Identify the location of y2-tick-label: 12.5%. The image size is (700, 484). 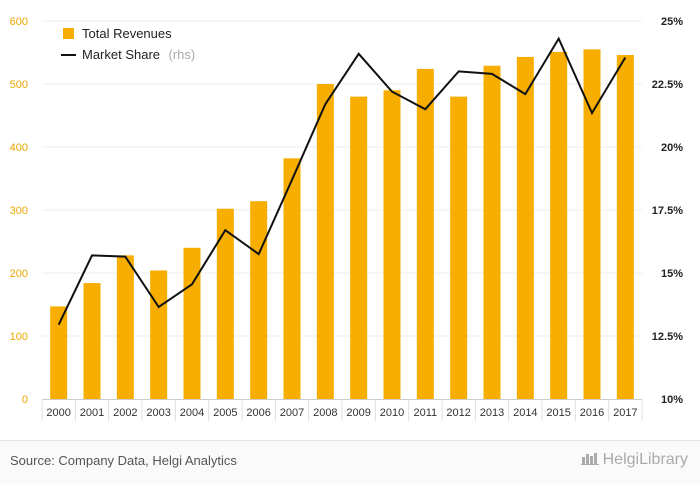
(667, 337).